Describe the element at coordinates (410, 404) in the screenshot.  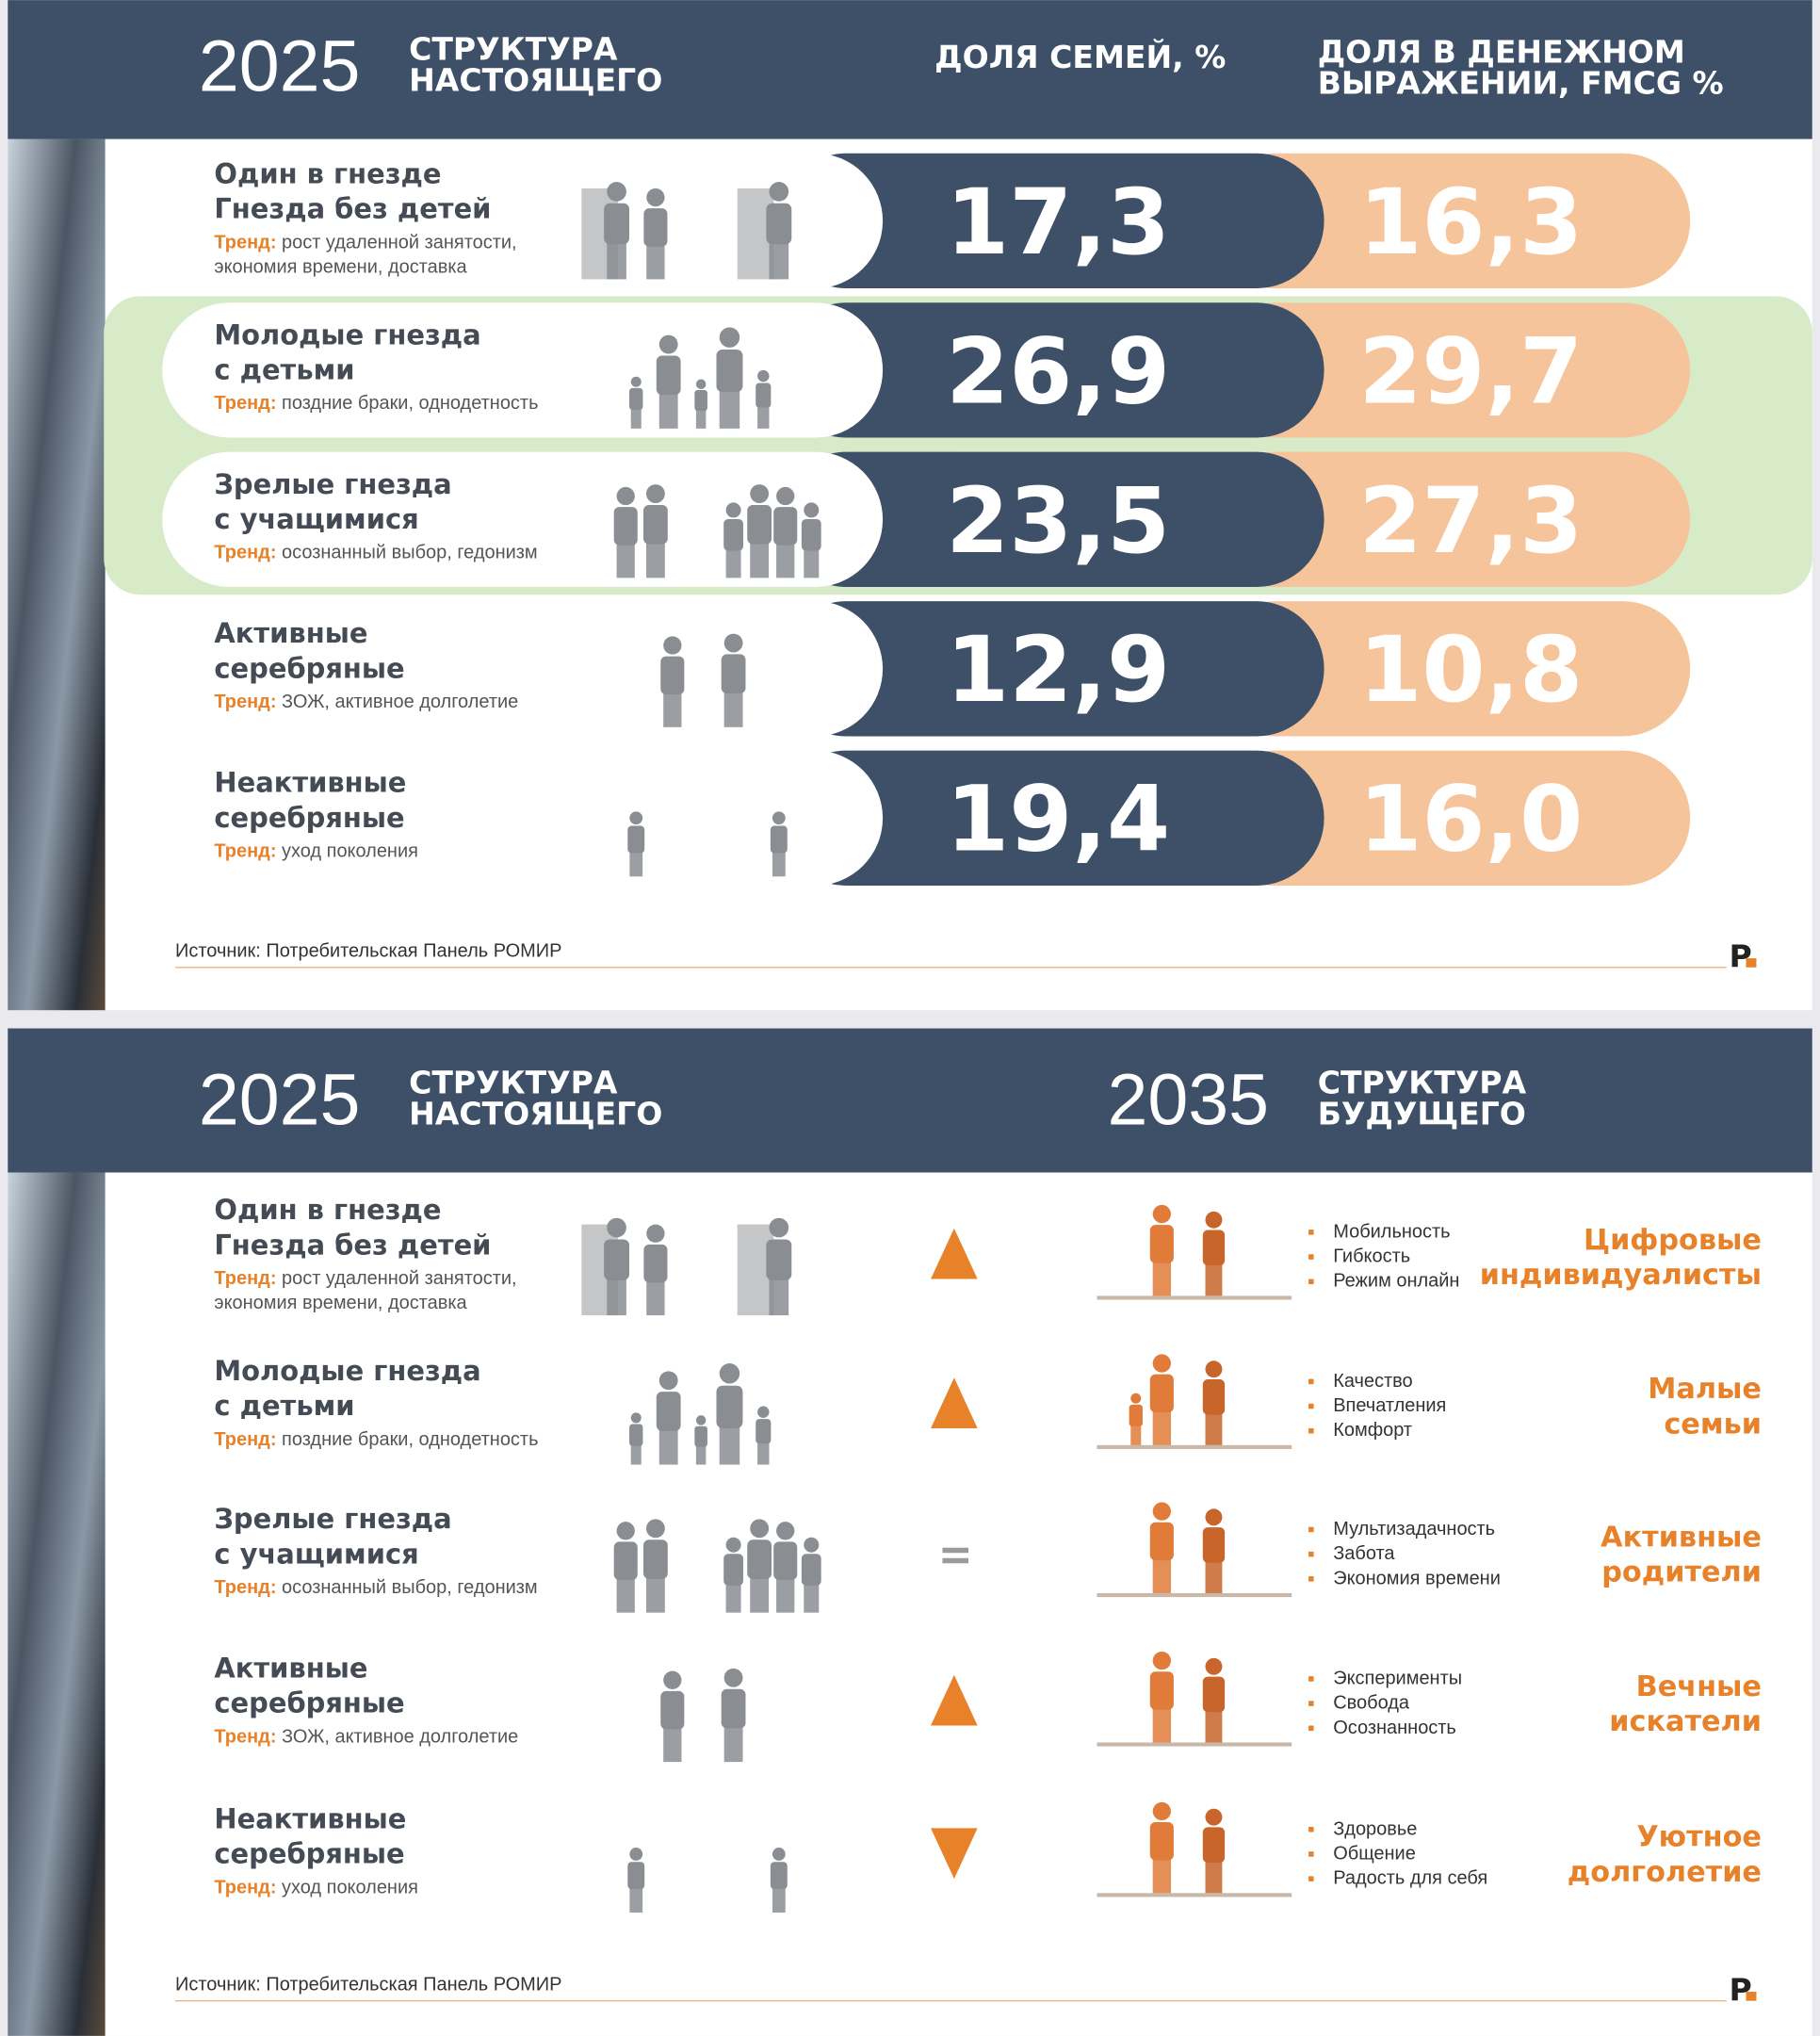
I see `trend-text: поздние браки, однодетность` at that location.